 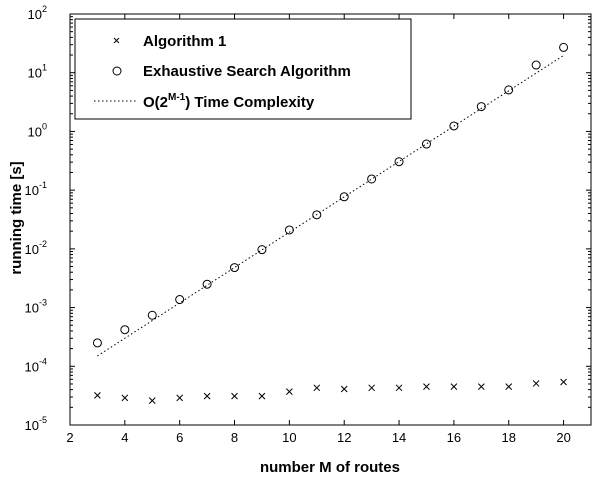 I want to click on x-tick-label: 14, so click(x=399, y=437).